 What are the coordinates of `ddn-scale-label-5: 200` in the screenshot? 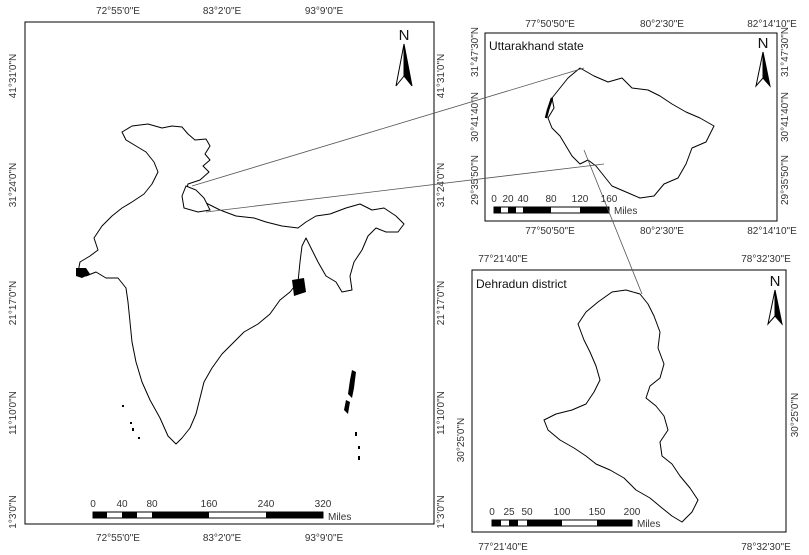 It's located at (632, 512).